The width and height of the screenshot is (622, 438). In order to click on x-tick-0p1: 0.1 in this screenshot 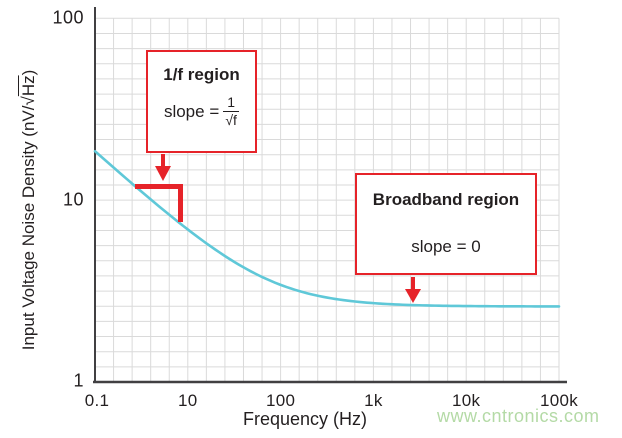, I will do `click(97, 400)`.